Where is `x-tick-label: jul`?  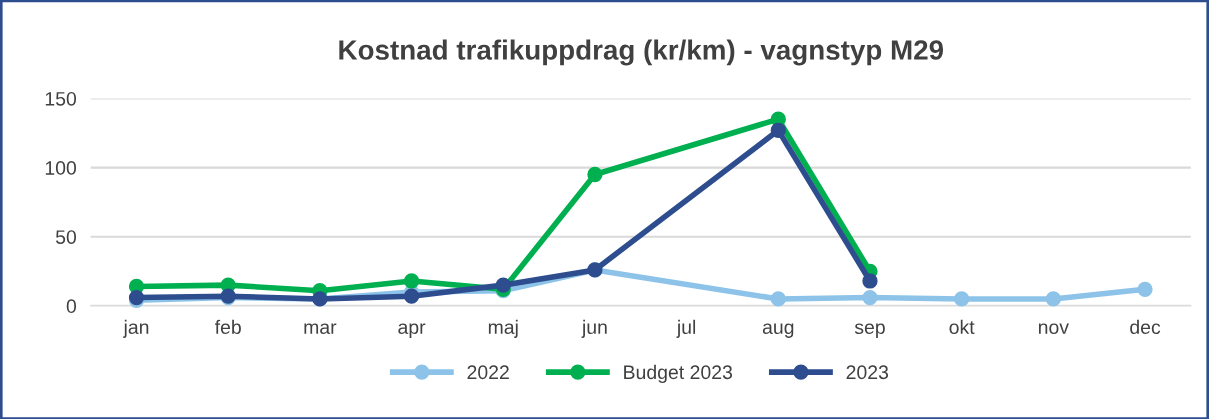
x-tick-label: jul is located at coordinates (686, 328).